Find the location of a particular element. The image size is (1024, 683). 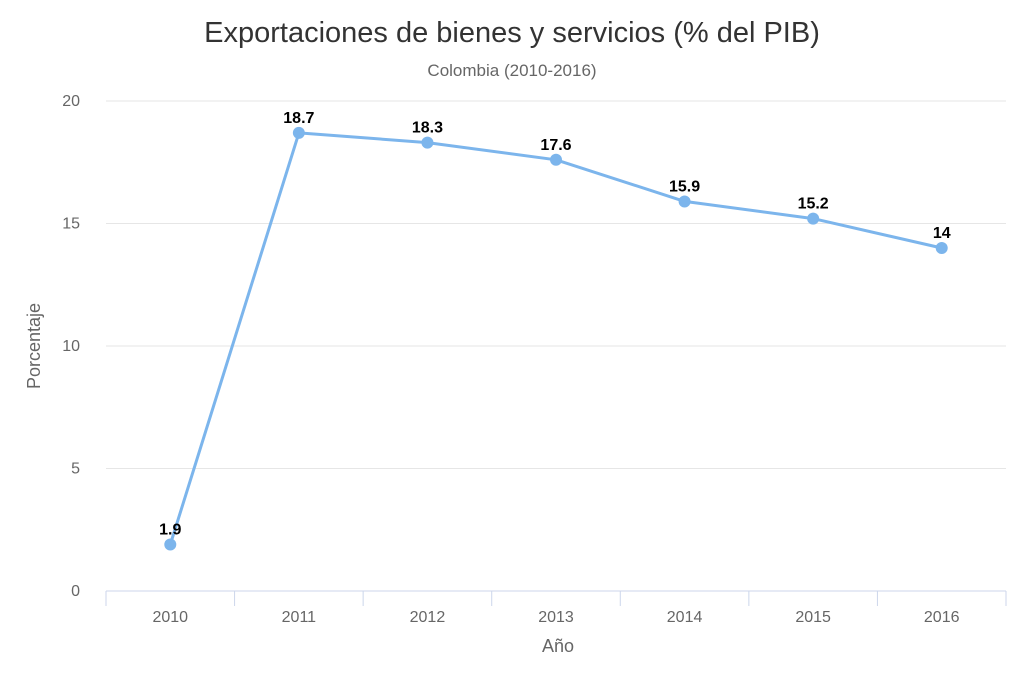

x-axis-ticks: 2010 2011 2012 2013 2014 2015 2016 is located at coordinates (555, 617).